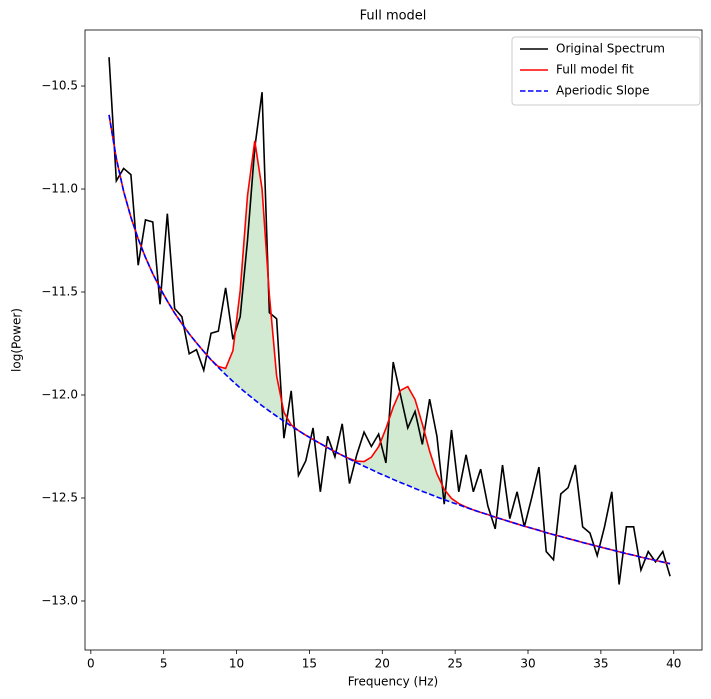  I want to click on x-tick-label: 25, so click(455, 664).